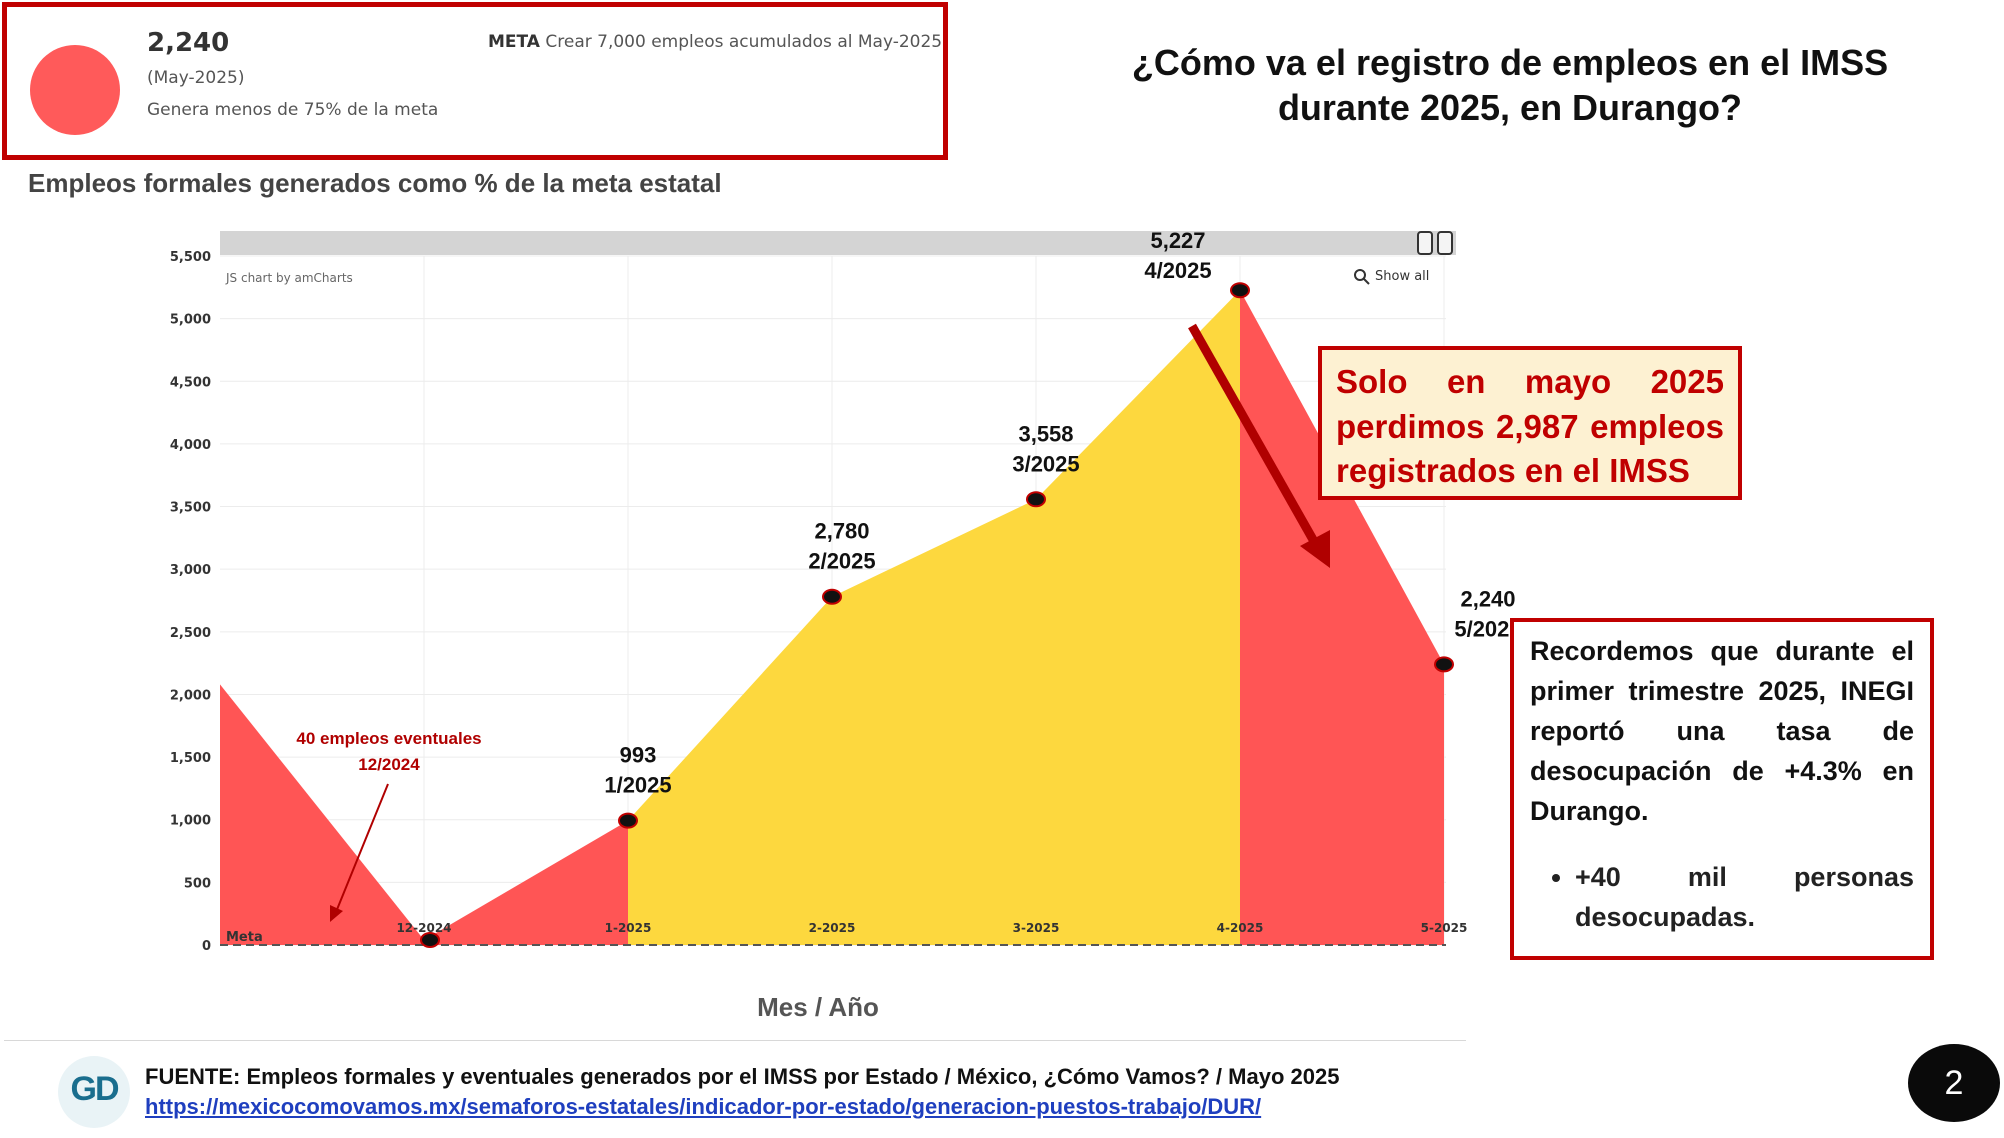  I want to click on point-value-label: 2,240, so click(1487, 598).